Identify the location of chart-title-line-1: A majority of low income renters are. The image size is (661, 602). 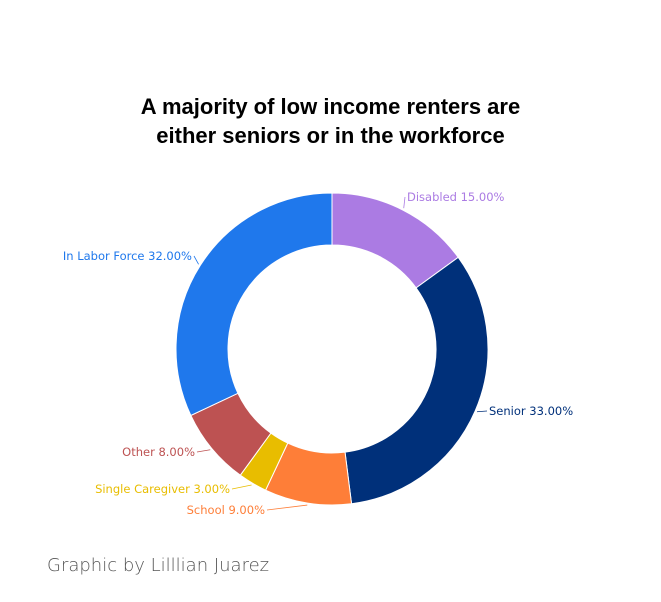
(330, 106).